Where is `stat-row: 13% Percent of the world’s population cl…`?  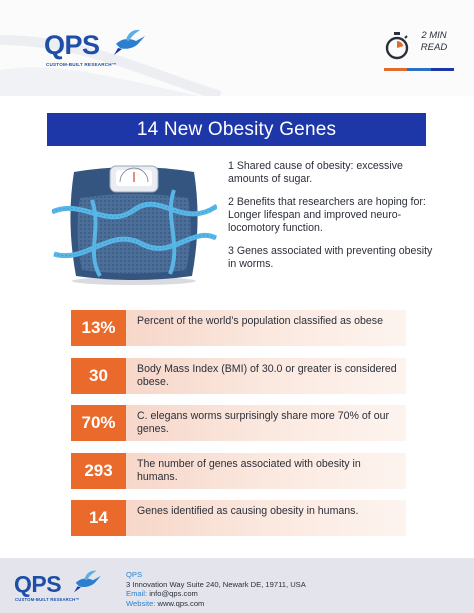 stat-row: 13% Percent of the world’s population cl… is located at coordinates (238, 328).